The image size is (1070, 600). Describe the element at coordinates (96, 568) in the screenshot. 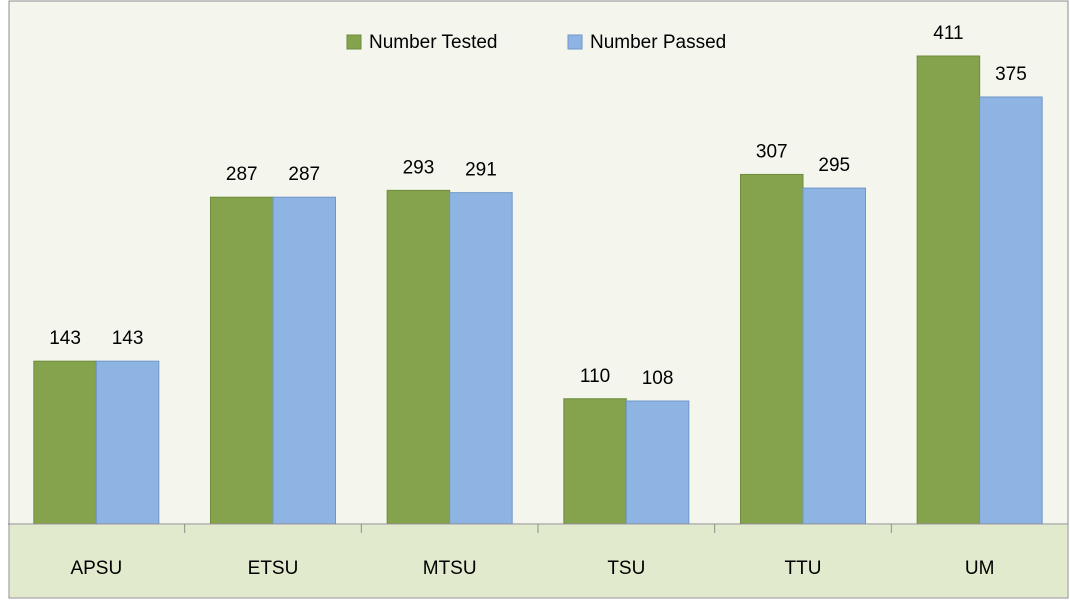

I see `x-tick-label: APSU` at that location.